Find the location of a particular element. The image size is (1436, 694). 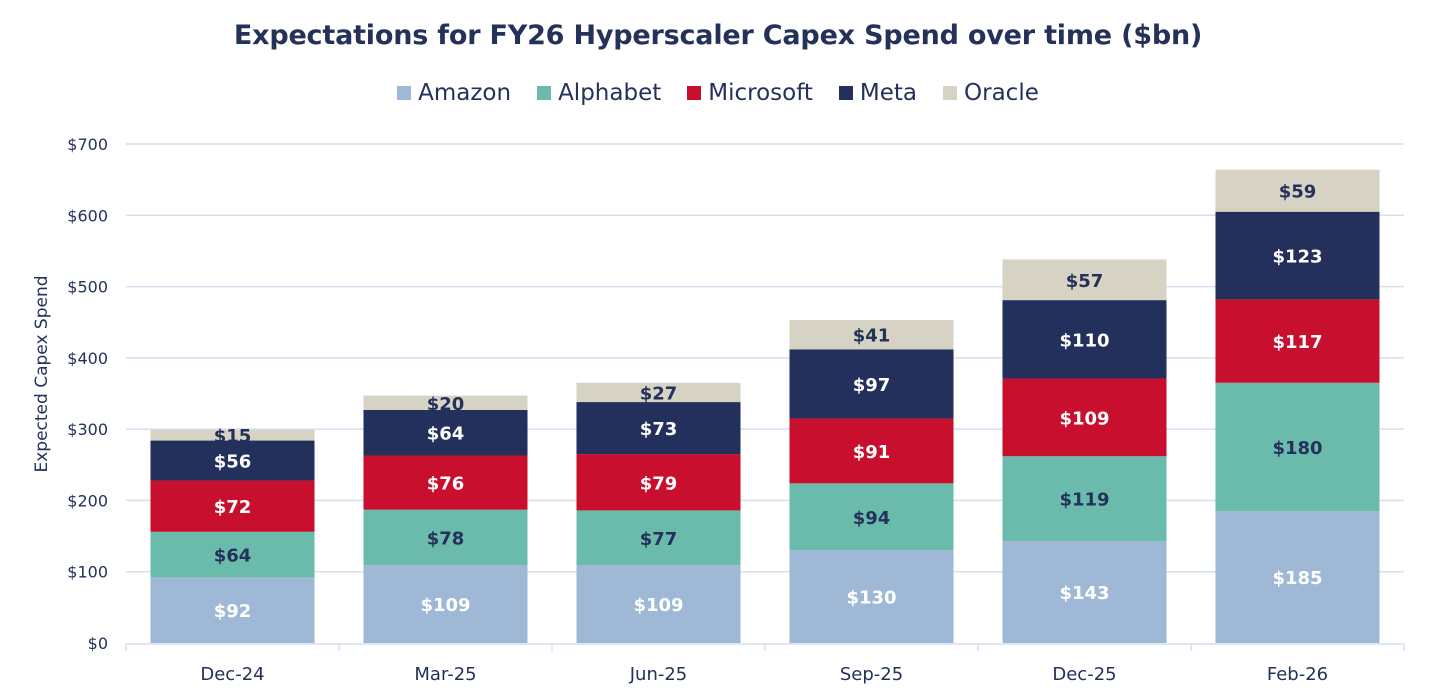

legend-swatch-alphabet is located at coordinates (544, 93).